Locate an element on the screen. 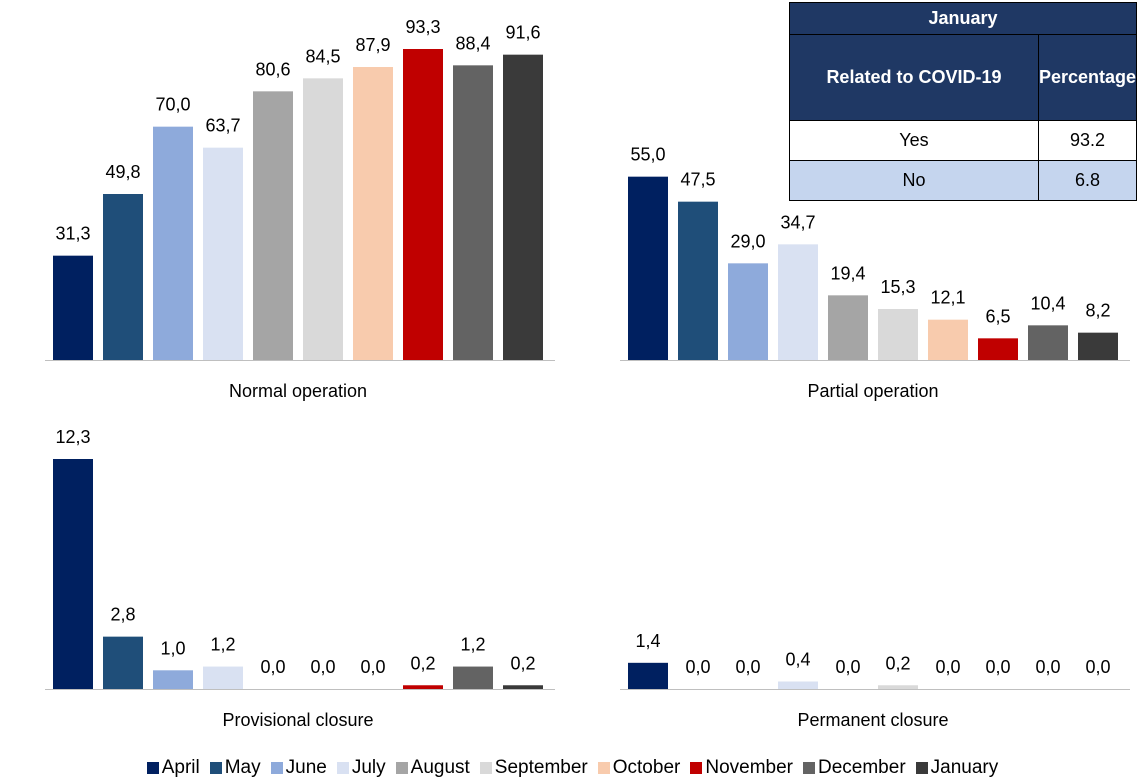  legend-label: August is located at coordinates (440, 767).